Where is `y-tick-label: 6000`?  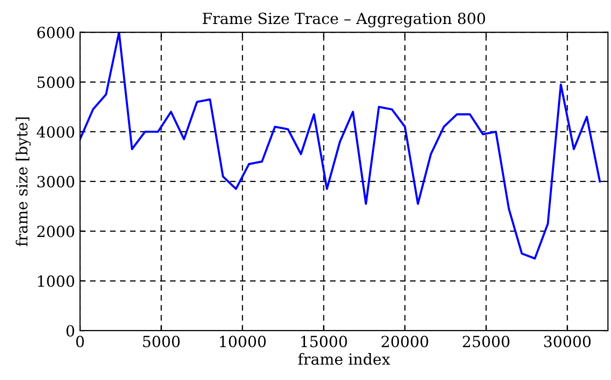 y-tick-label: 6000 is located at coordinates (55, 32).